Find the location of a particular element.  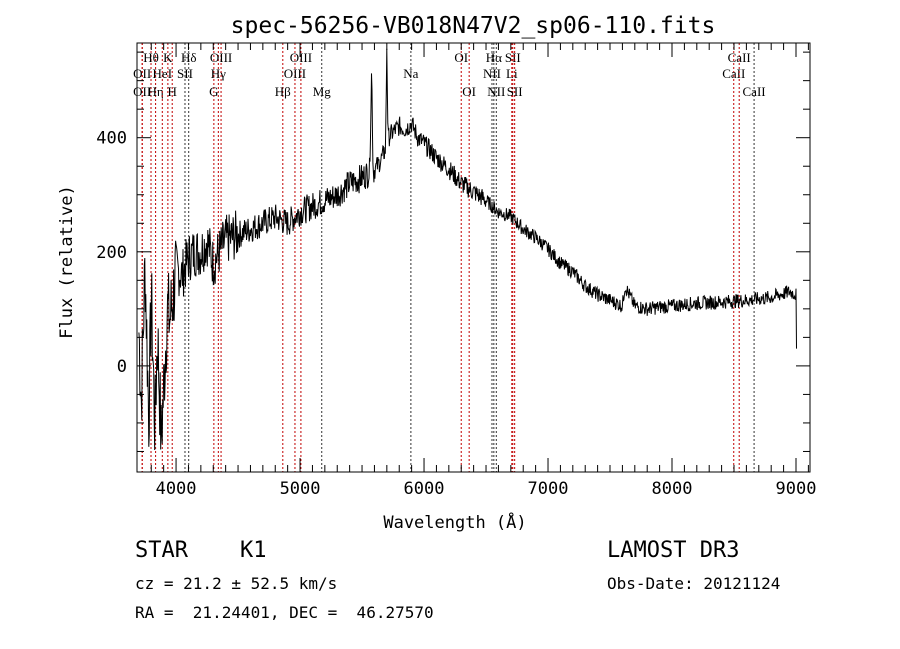

survey-name: LAMOST DR3 is located at coordinates (673, 550).